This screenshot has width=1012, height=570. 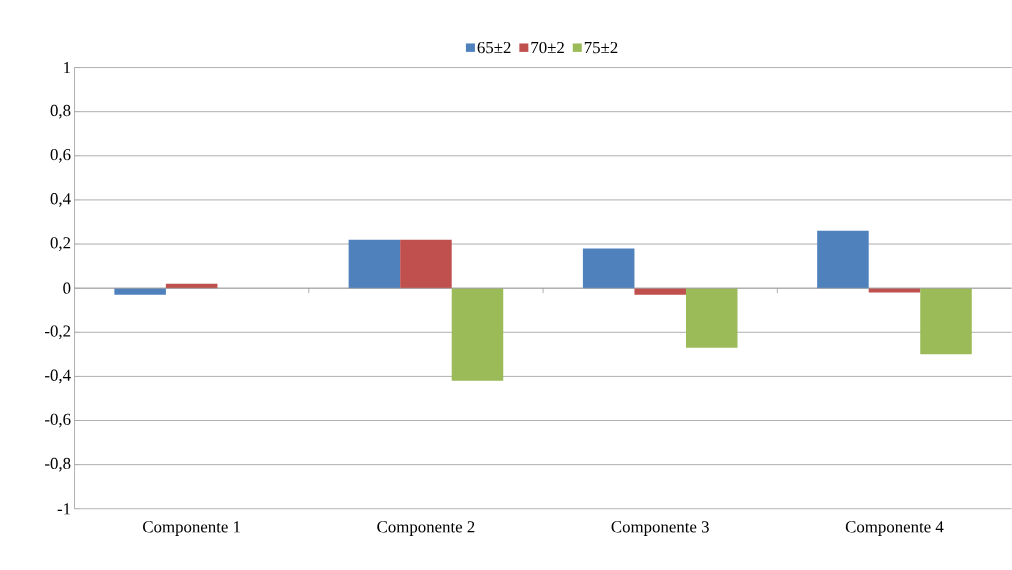 I want to click on y-tick-label: -0,6, so click(x=58, y=420).